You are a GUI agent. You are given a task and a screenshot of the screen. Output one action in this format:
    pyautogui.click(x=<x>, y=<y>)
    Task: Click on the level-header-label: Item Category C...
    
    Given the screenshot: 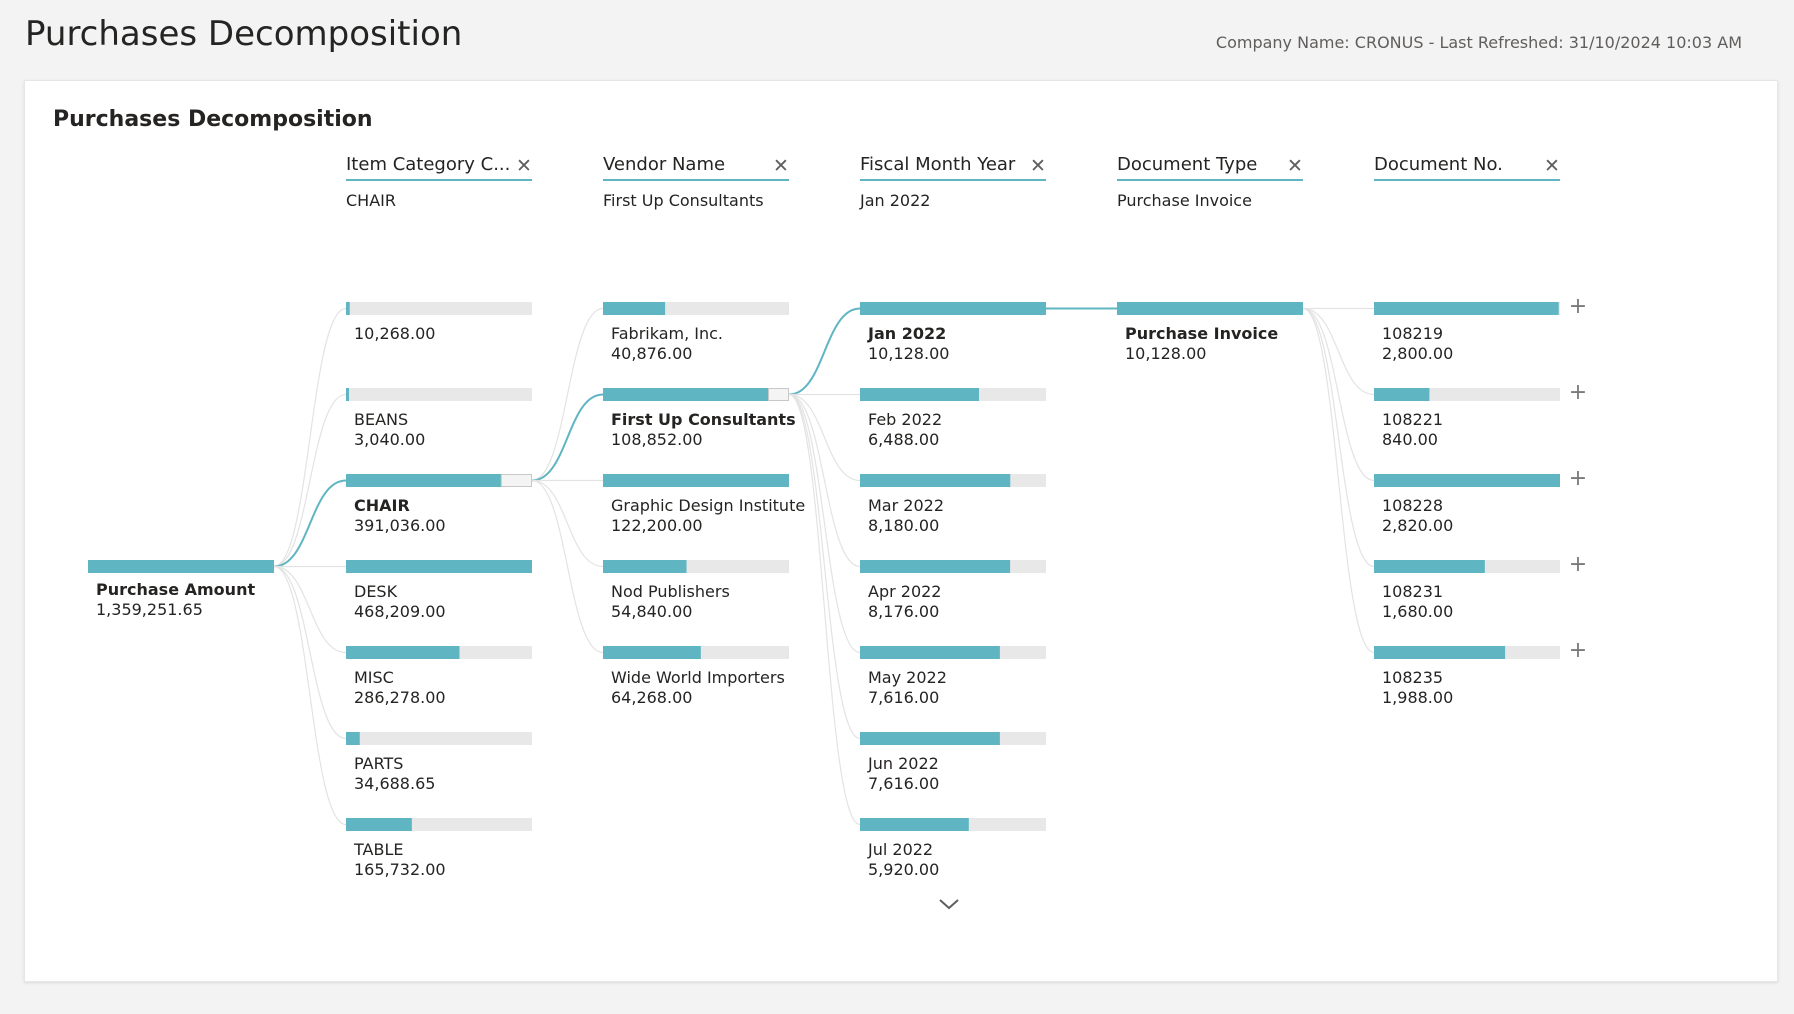 What is the action you would take?
    pyautogui.click(x=439, y=167)
    